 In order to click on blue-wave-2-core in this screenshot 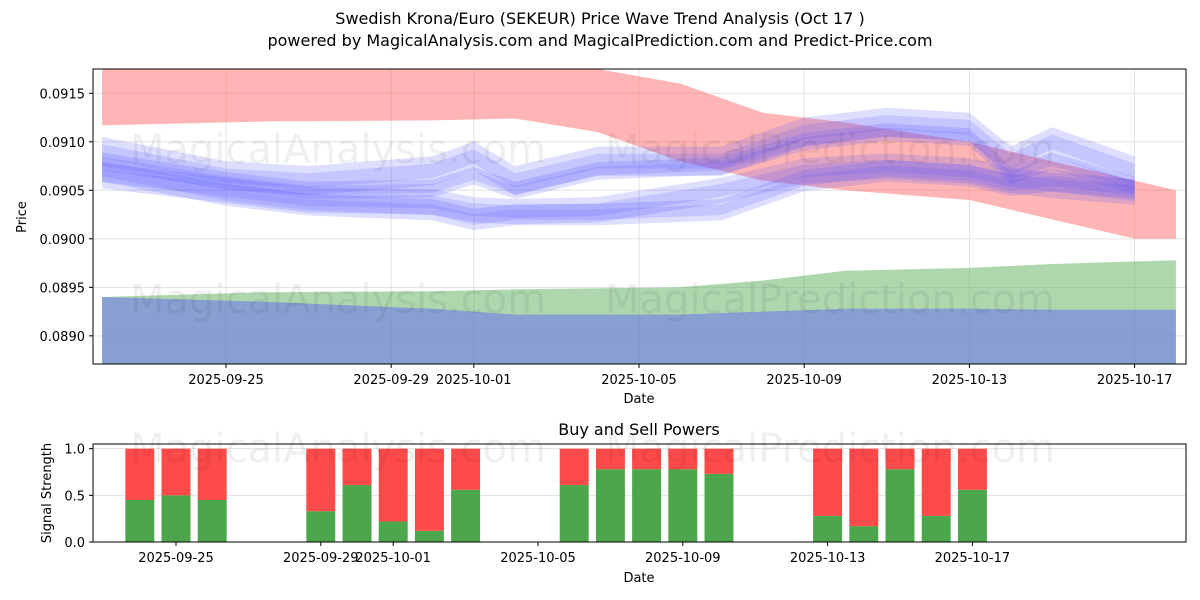, I will do `click(618, 195)`.